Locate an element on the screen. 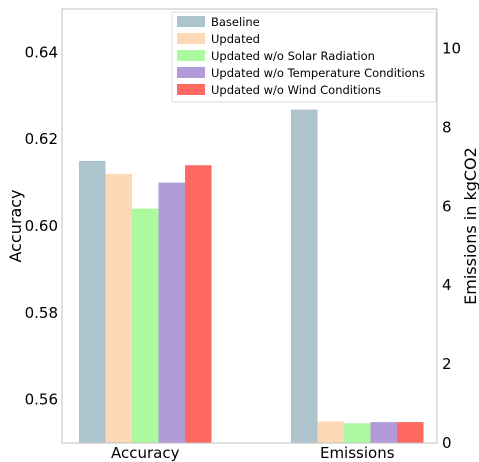  bar-accuracy-baseline is located at coordinates (92, 301).